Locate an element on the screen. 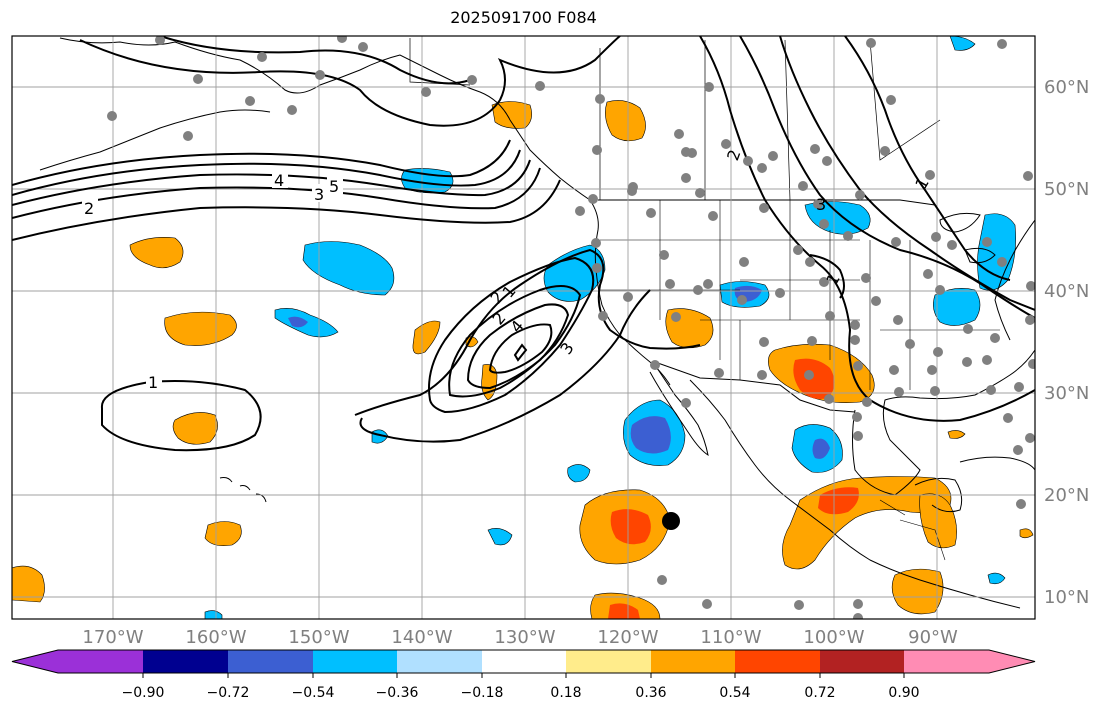 This screenshot has height=712, width=1105. latitude-axis: 60°N 50°N 40°N 30°N 20°N 10°N is located at coordinates (1066, 342).